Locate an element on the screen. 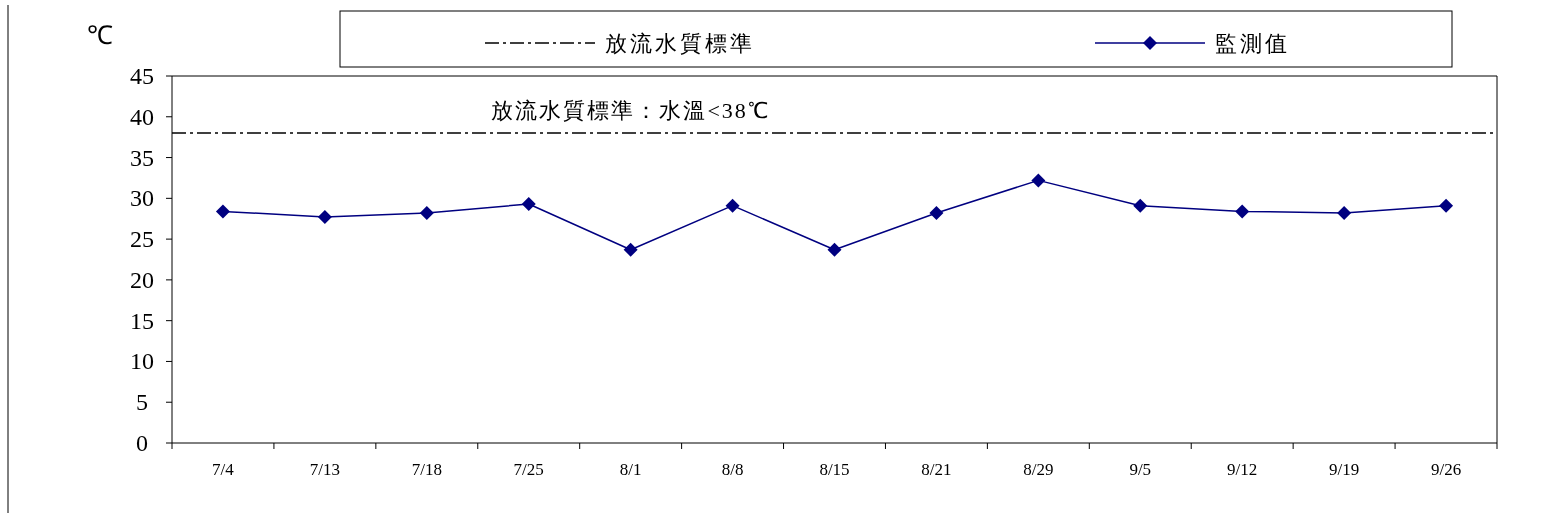 The image size is (1564, 513). annotation: 放流水質標準：水溫<38℃ is located at coordinates (630, 111).